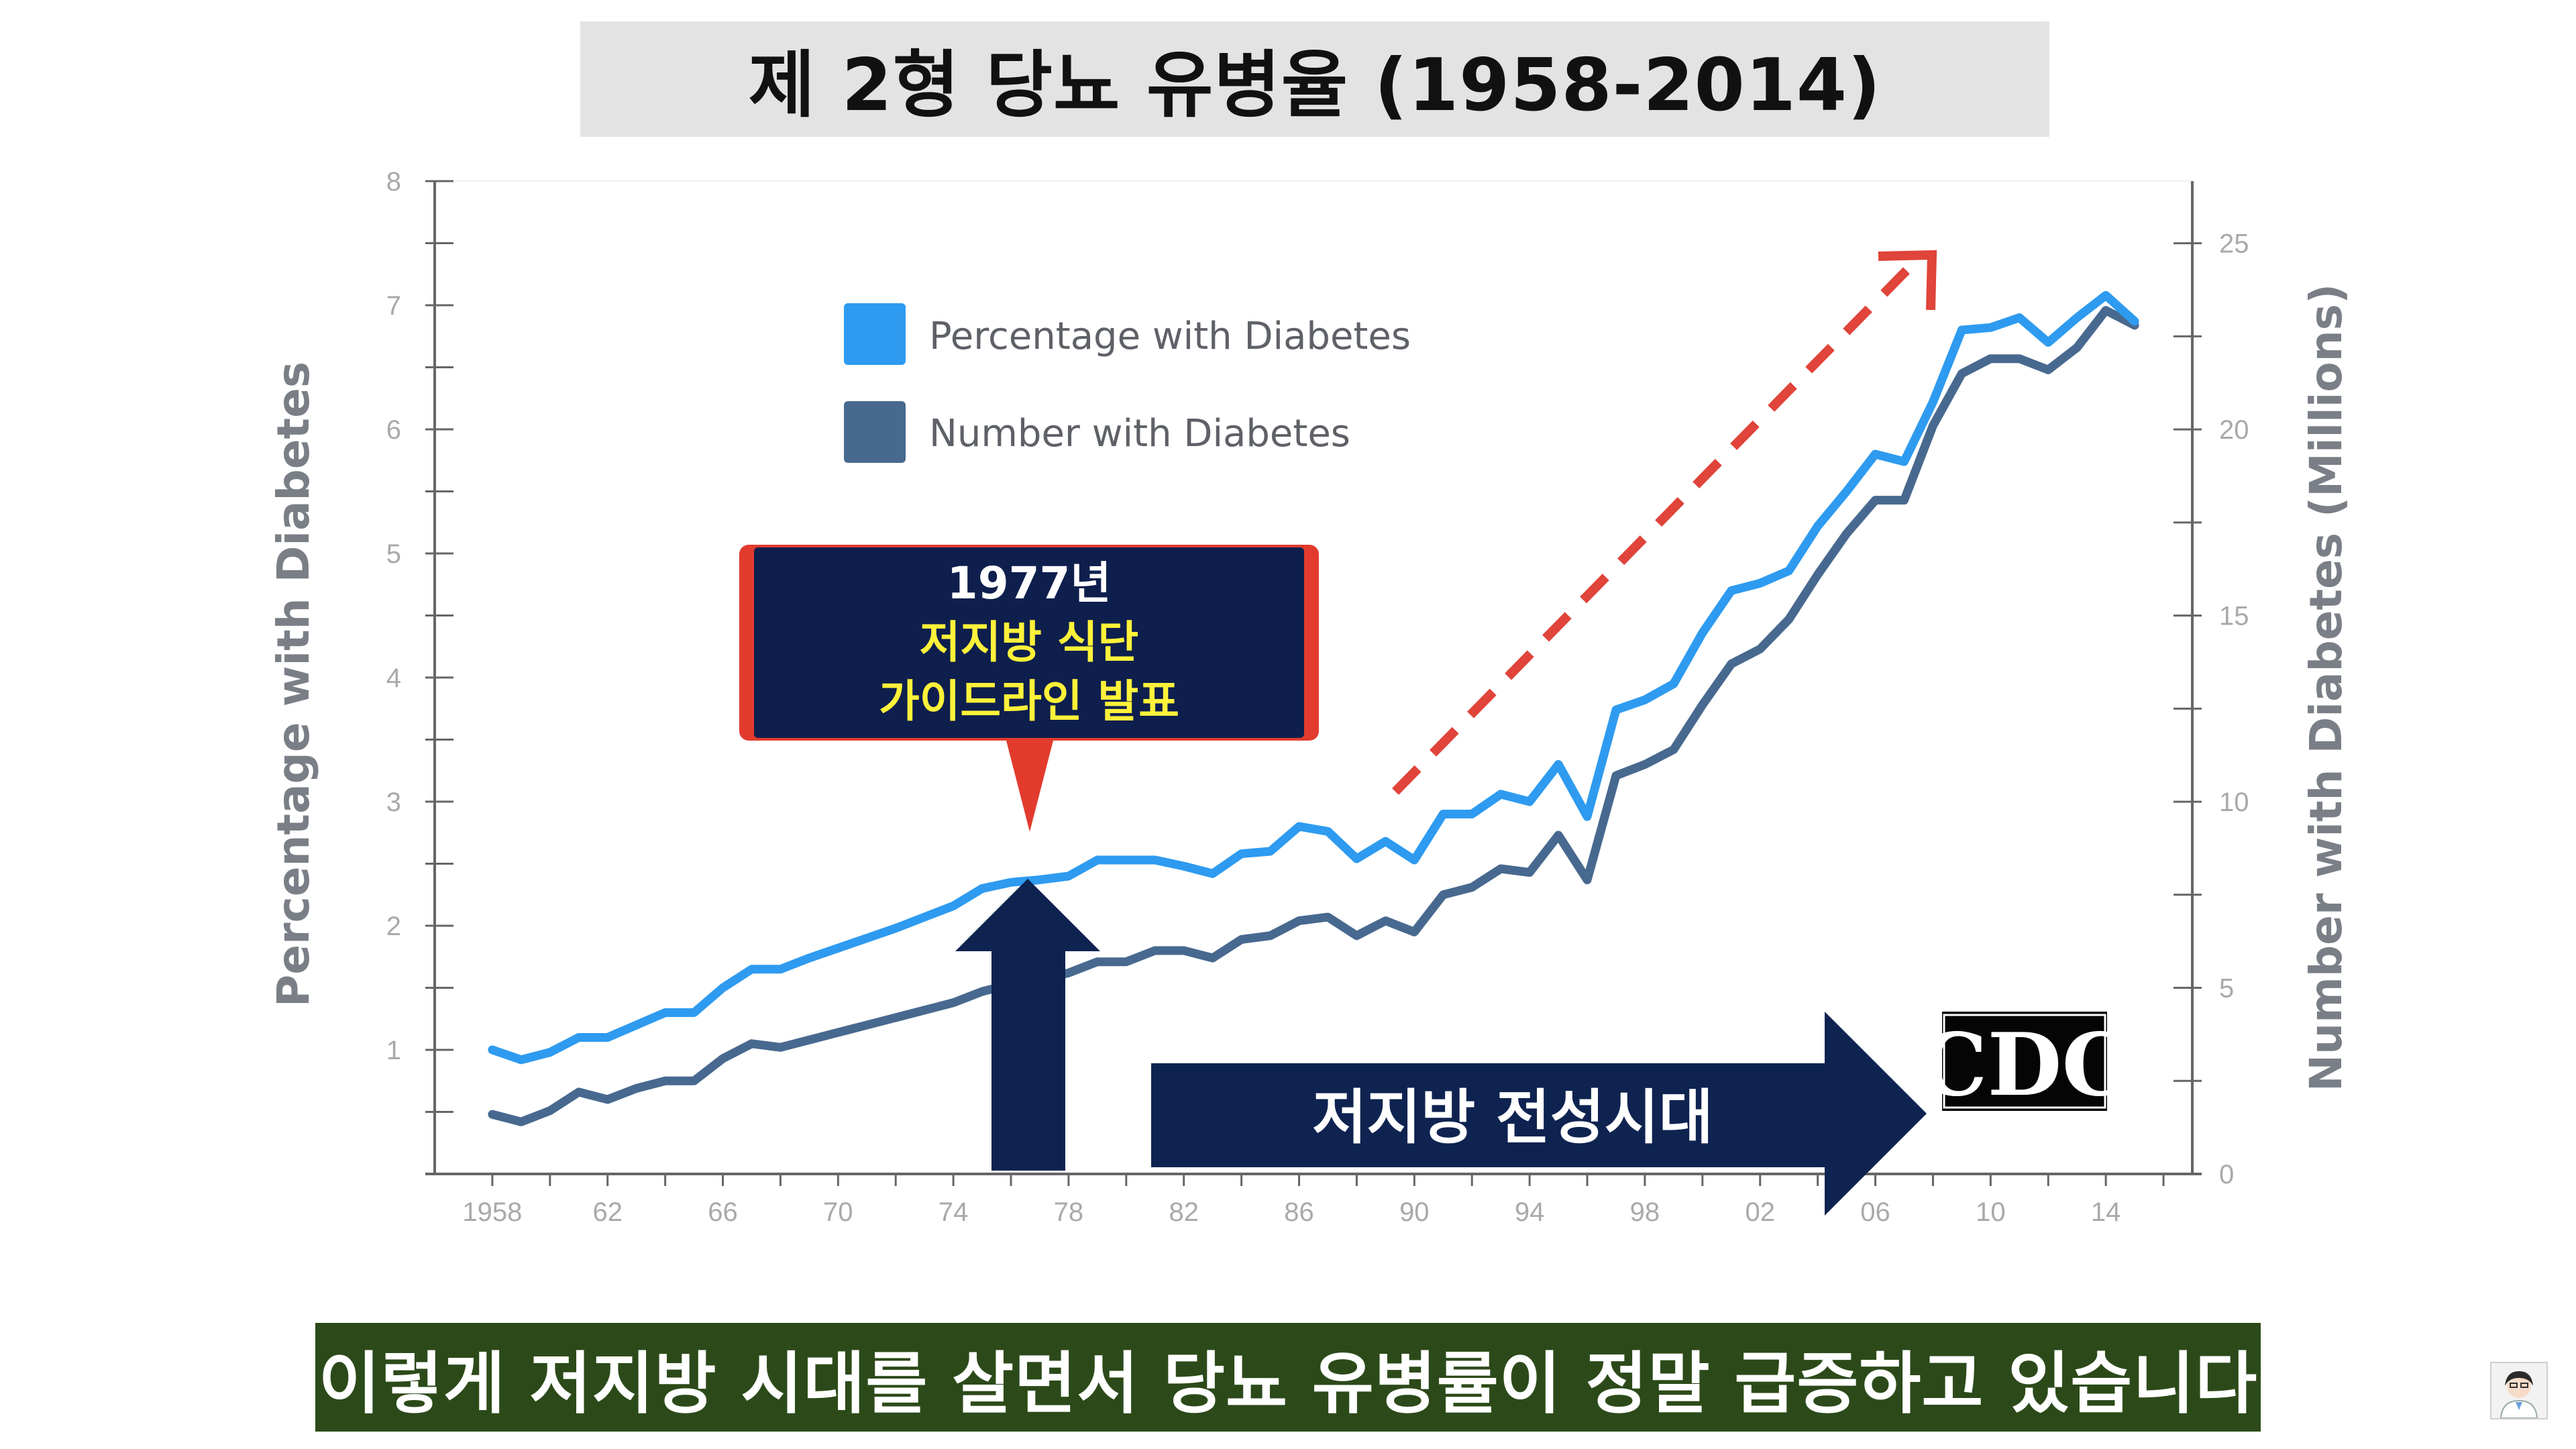 The image size is (2576, 1449). Describe the element at coordinates (393, 554) in the screenshot. I see `left-tick-label: 5` at that location.